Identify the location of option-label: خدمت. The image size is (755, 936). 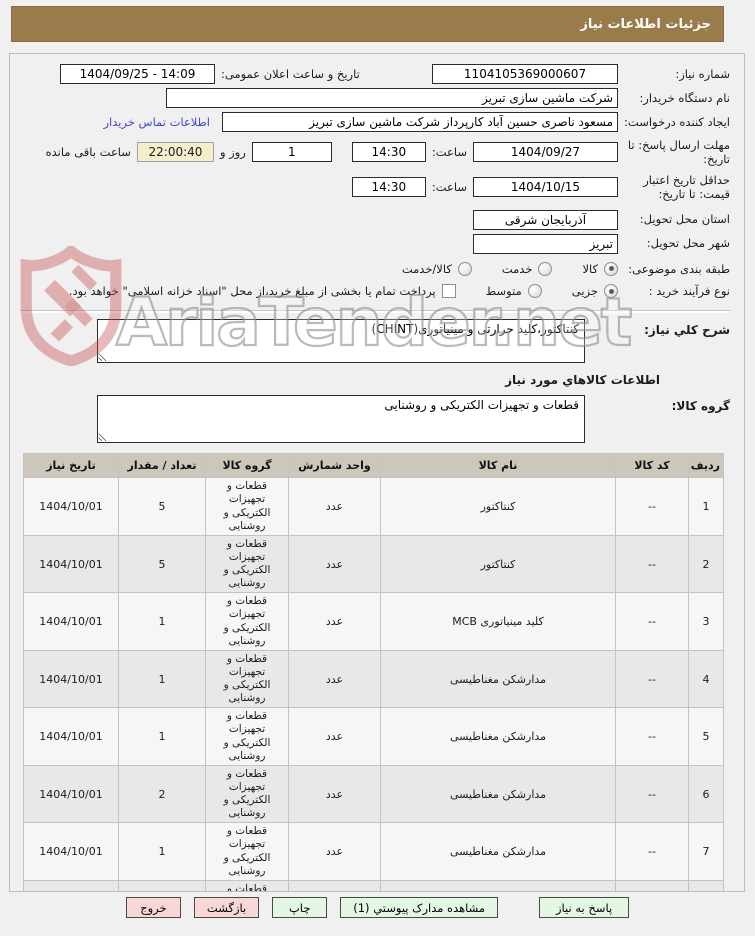
(517, 268).